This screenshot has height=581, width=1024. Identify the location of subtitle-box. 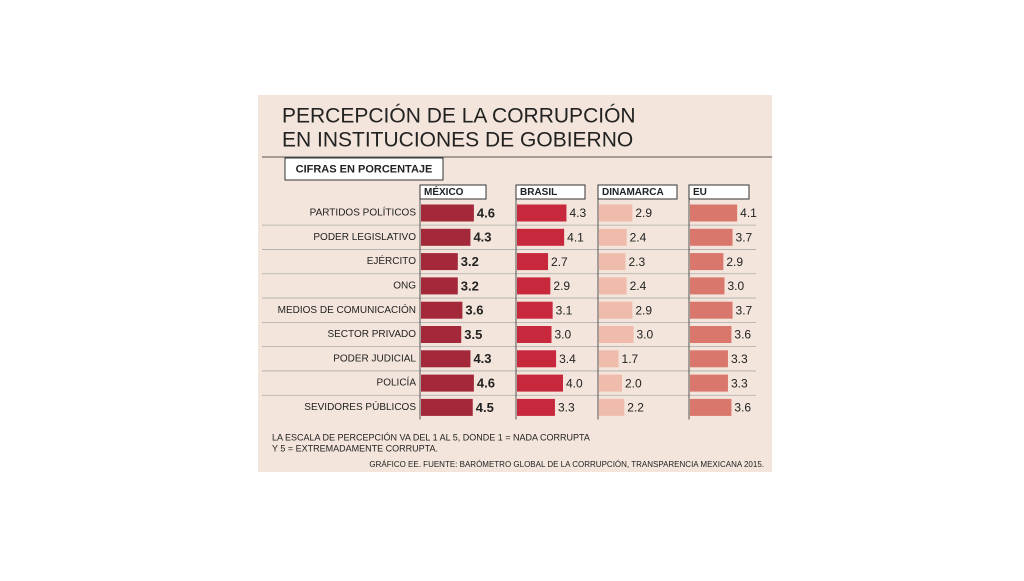
(364, 169).